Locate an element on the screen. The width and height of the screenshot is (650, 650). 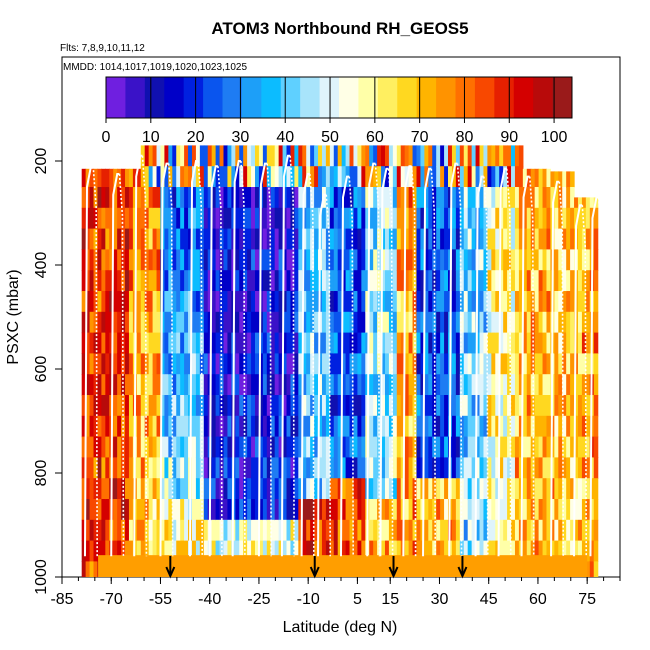
arrow-head is located at coordinates (462, 572).